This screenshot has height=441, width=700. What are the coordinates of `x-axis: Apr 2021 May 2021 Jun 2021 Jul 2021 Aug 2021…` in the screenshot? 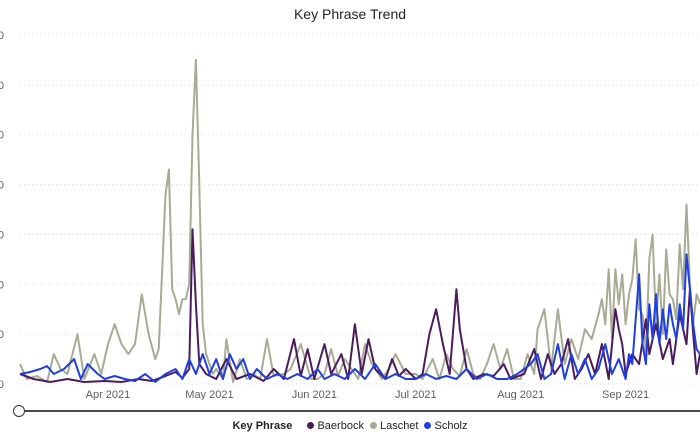 It's located at (367, 394).